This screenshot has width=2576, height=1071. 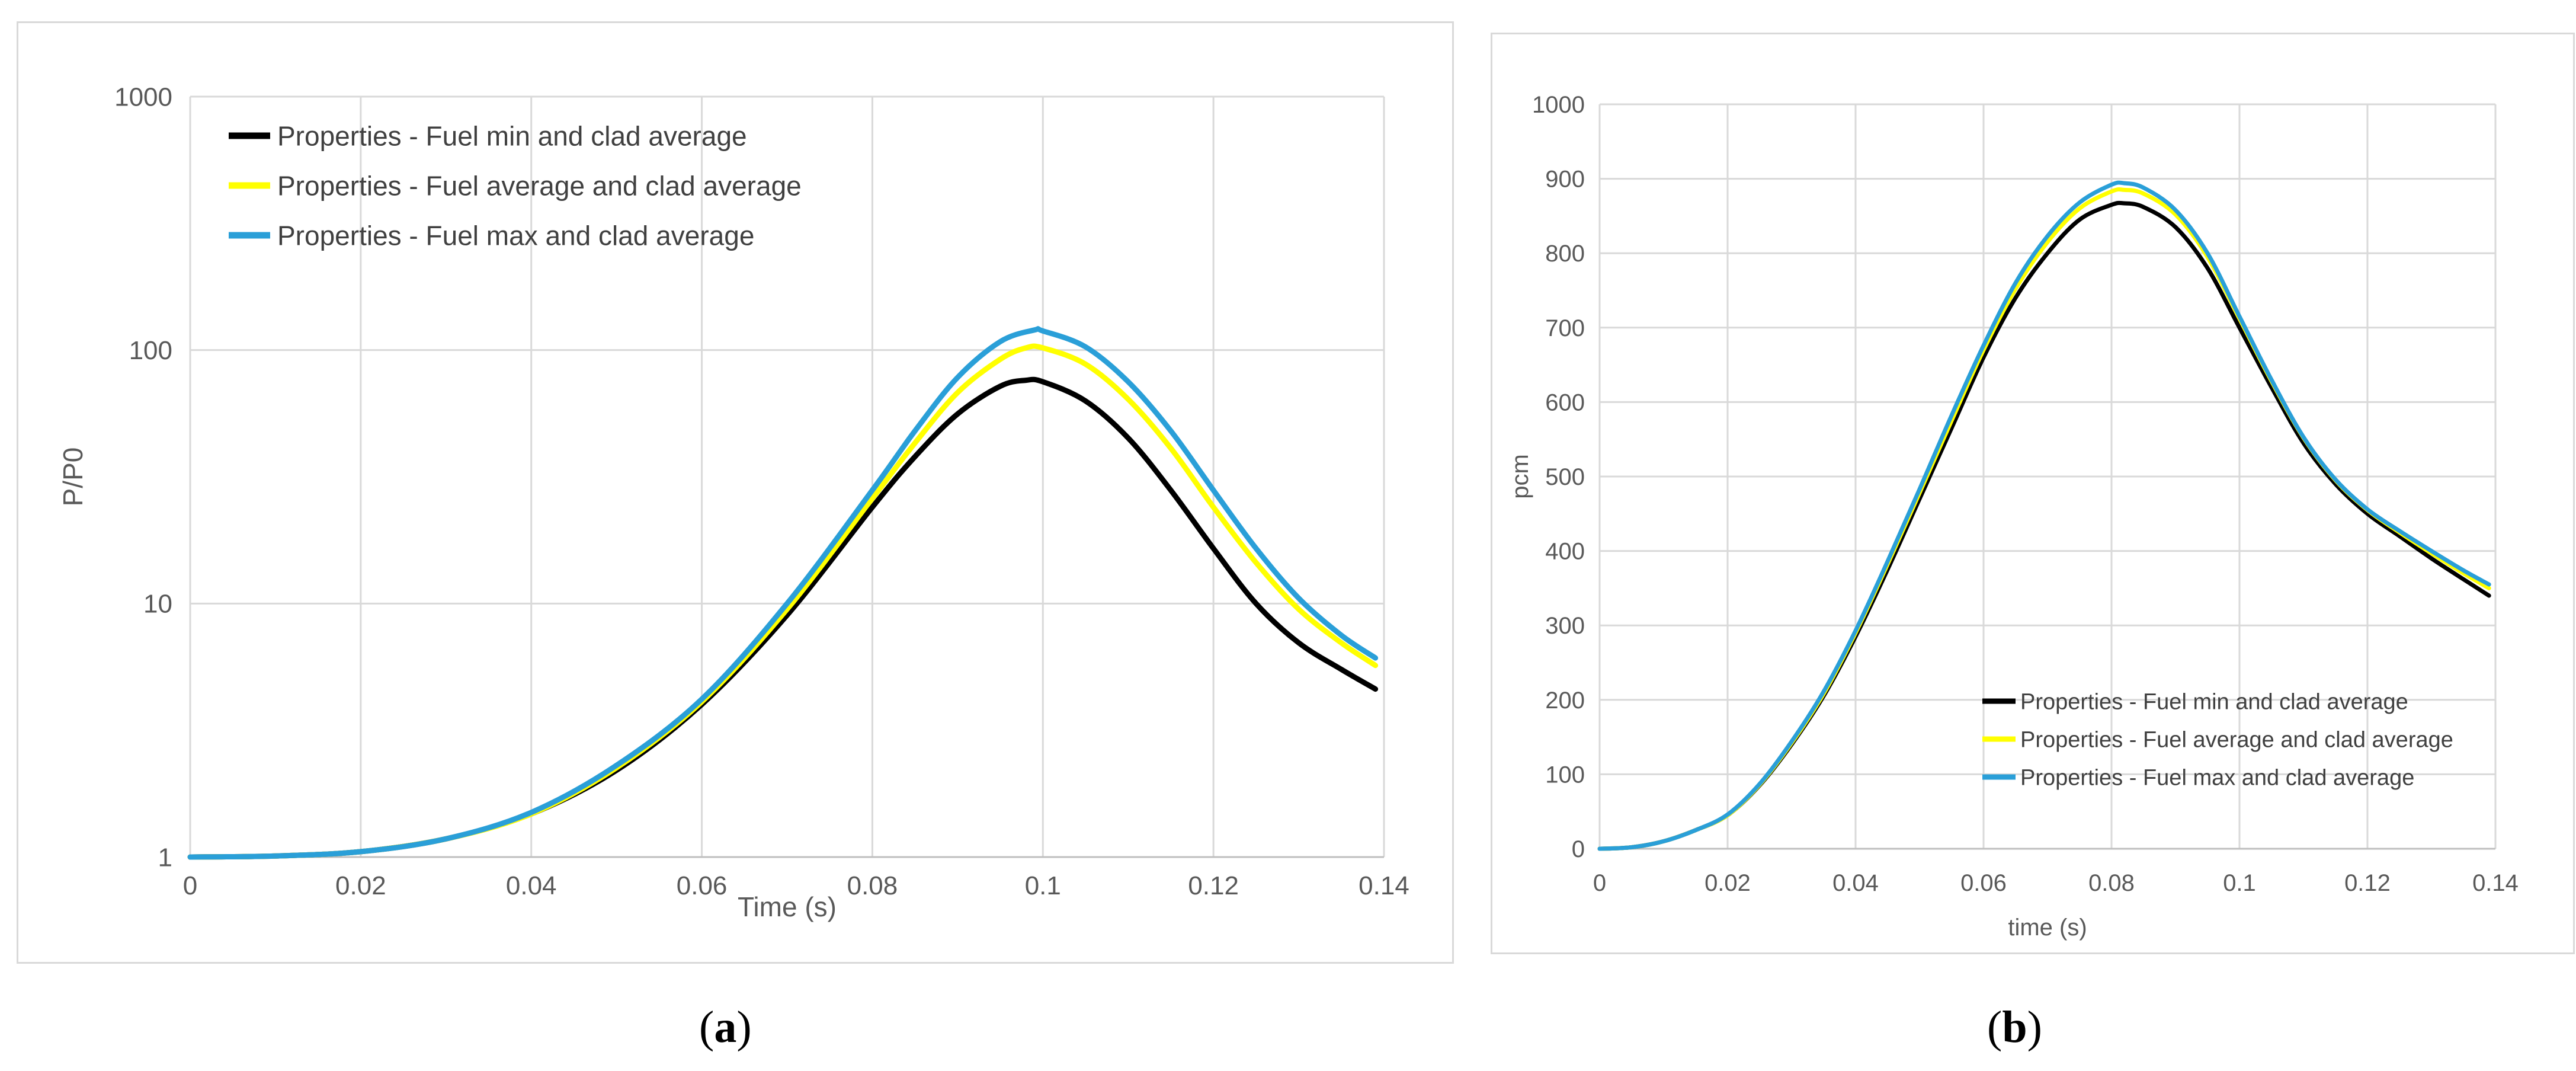 I want to click on chart-a-x-tick-label: 0.02, so click(x=361, y=885).